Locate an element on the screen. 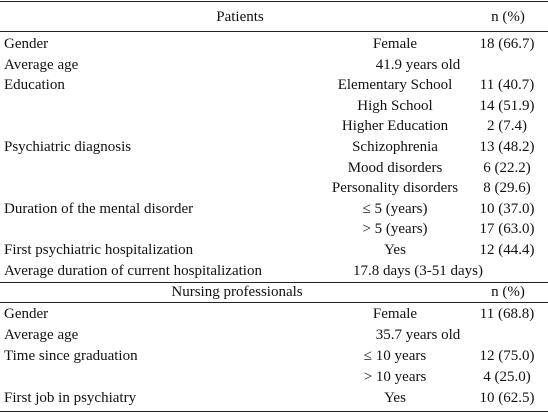  sub-category: ≤ 5 (years) is located at coordinates (395, 208).